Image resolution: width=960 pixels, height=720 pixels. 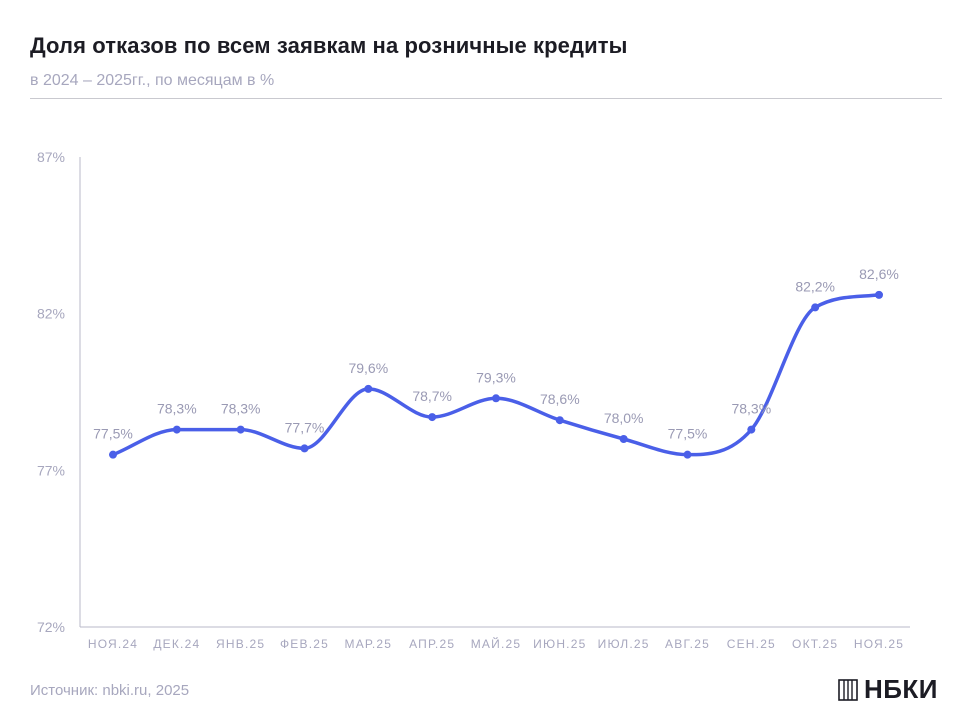 I want to click on x-tick-label: АПР.25, so click(x=432, y=644).